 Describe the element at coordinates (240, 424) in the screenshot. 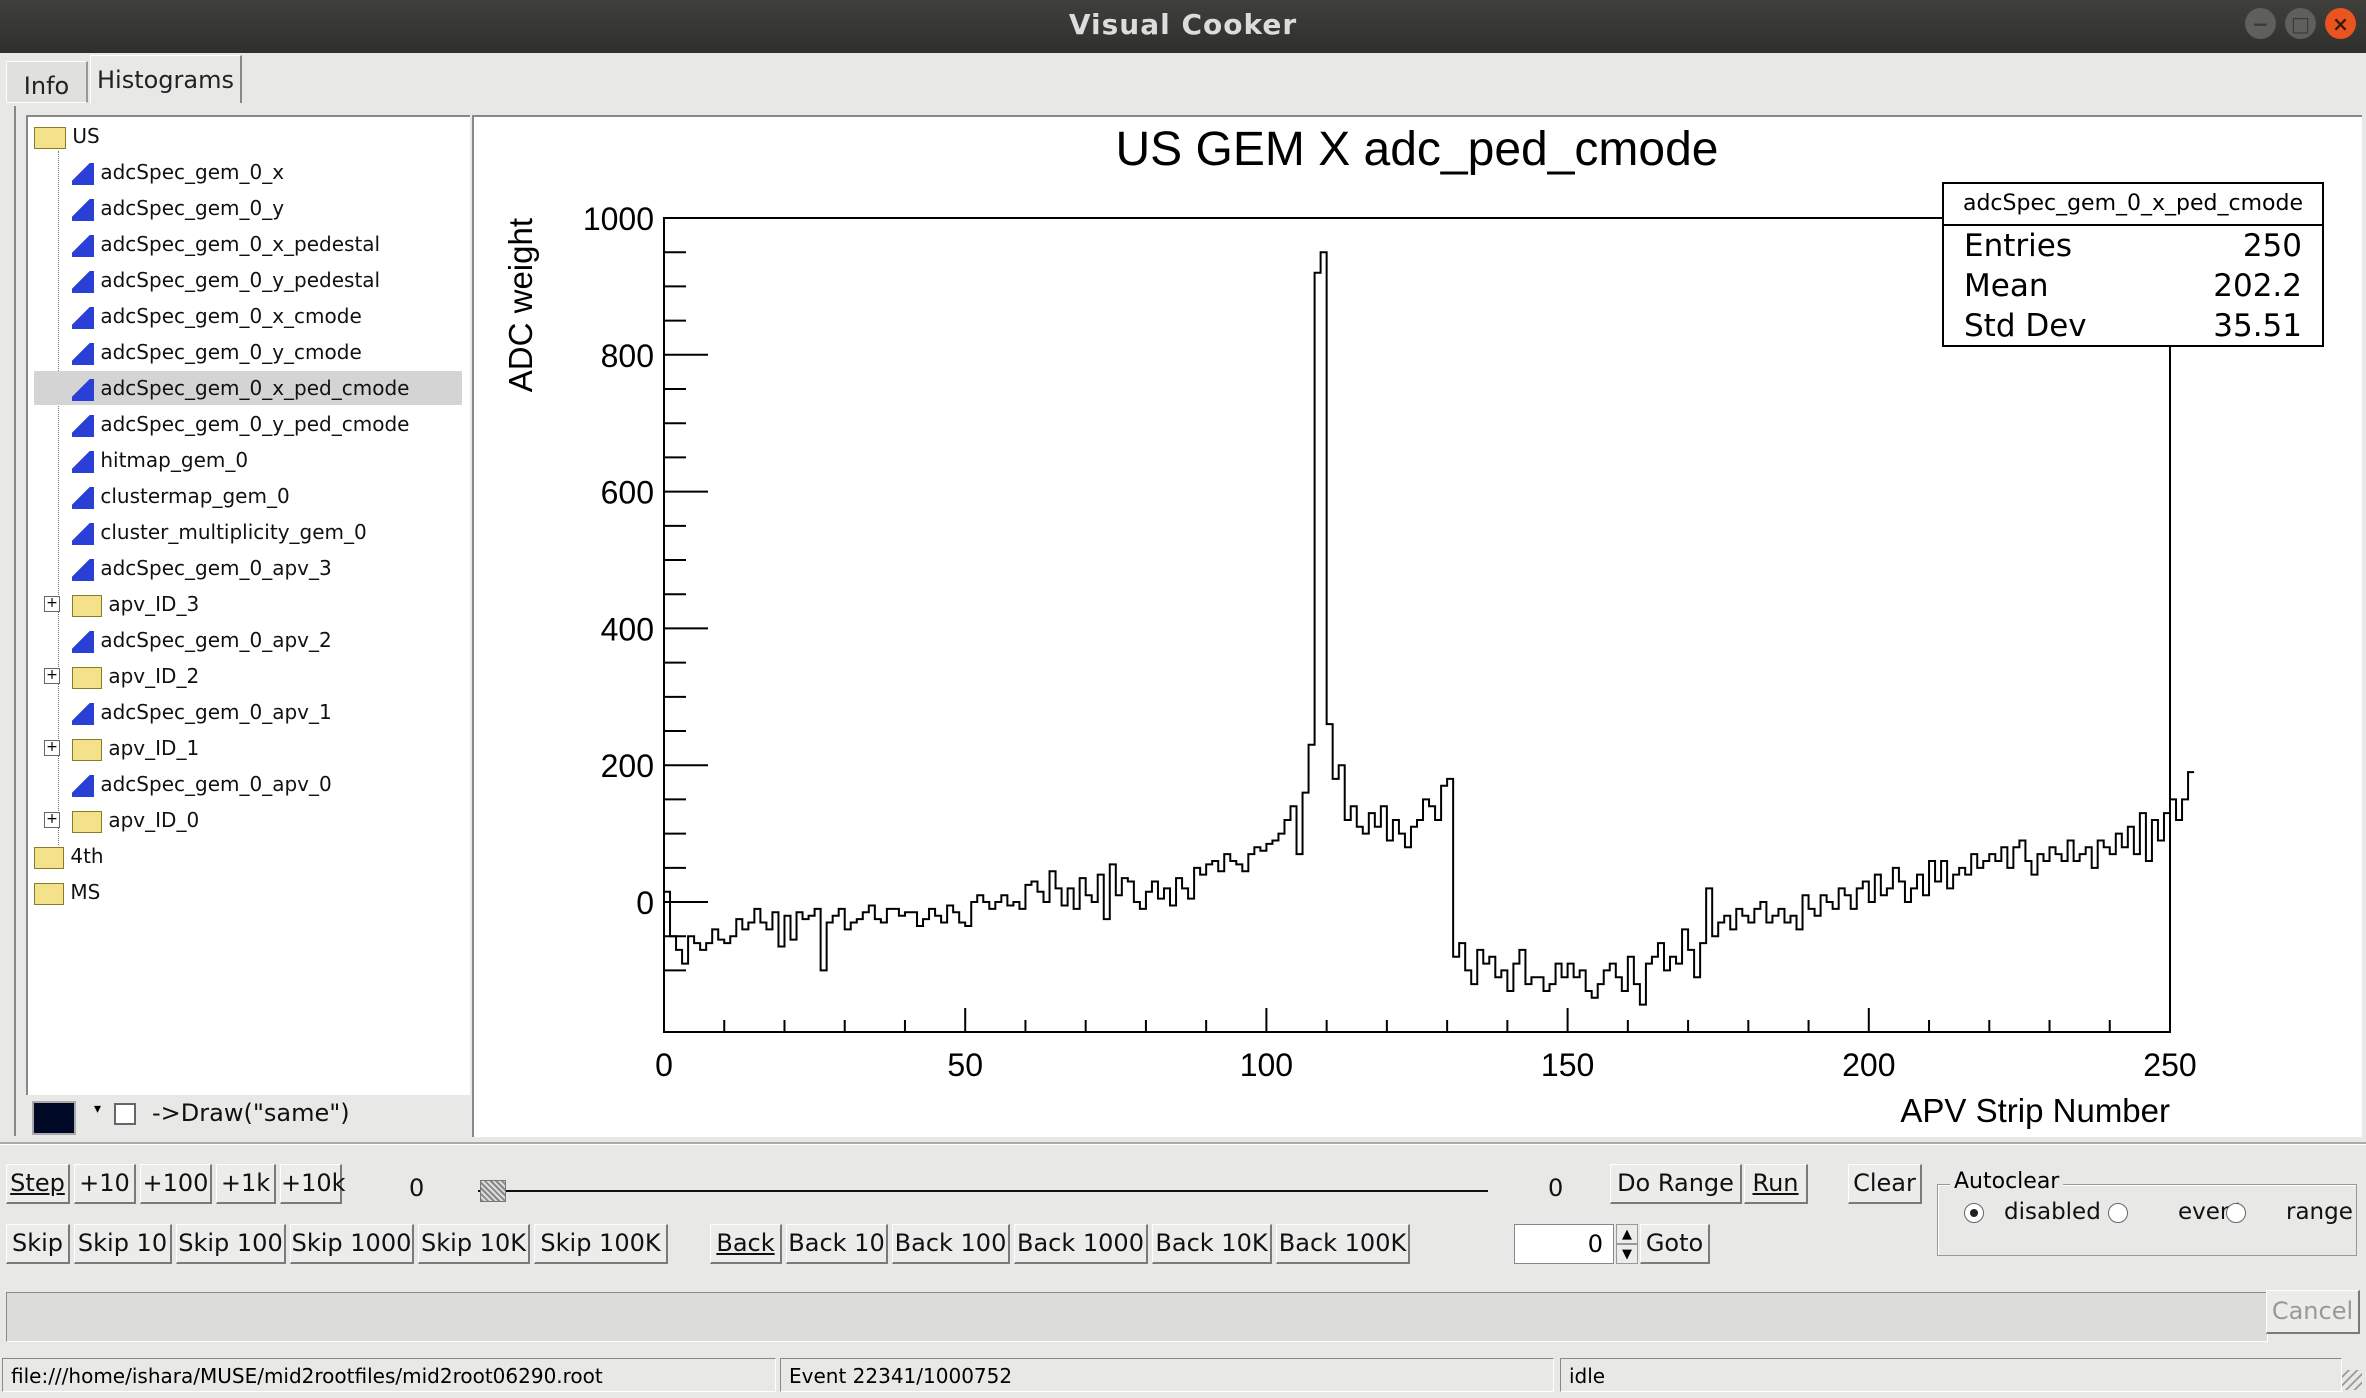

I see `tree-item: adcSpec_gem_0_y_ped_cmode` at that location.